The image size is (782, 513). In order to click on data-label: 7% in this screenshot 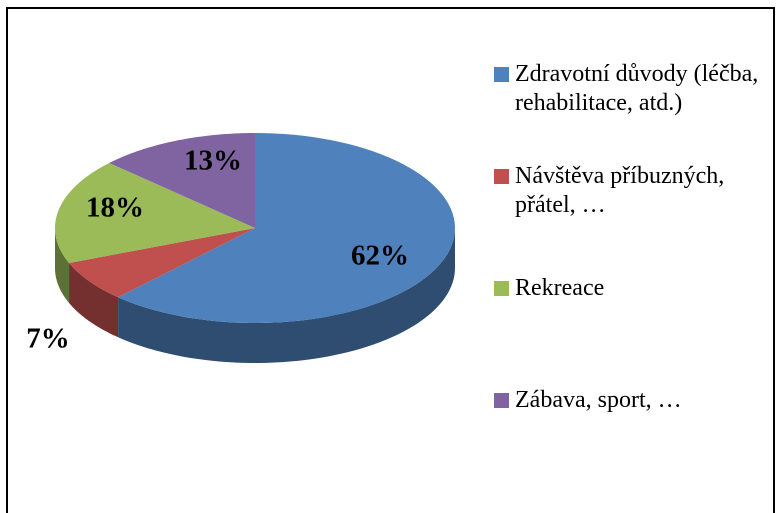, I will do `click(48, 339)`.